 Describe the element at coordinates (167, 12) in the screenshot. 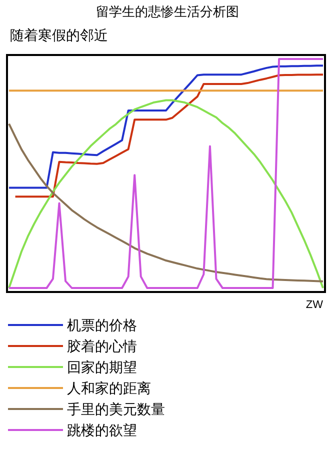

I see `chart-title: 留学生的悲惨生活分析图` at that location.